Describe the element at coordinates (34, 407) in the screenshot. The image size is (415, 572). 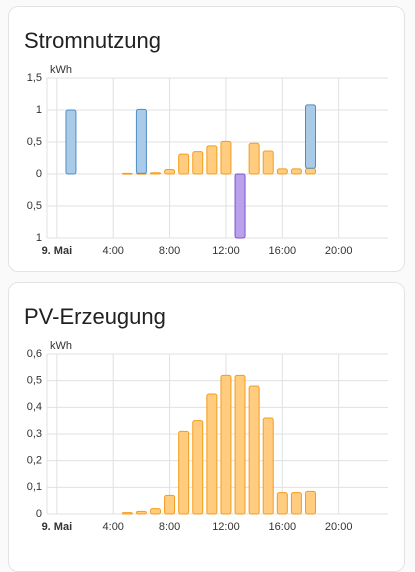
I see `y-tick-label: 0,4` at that location.